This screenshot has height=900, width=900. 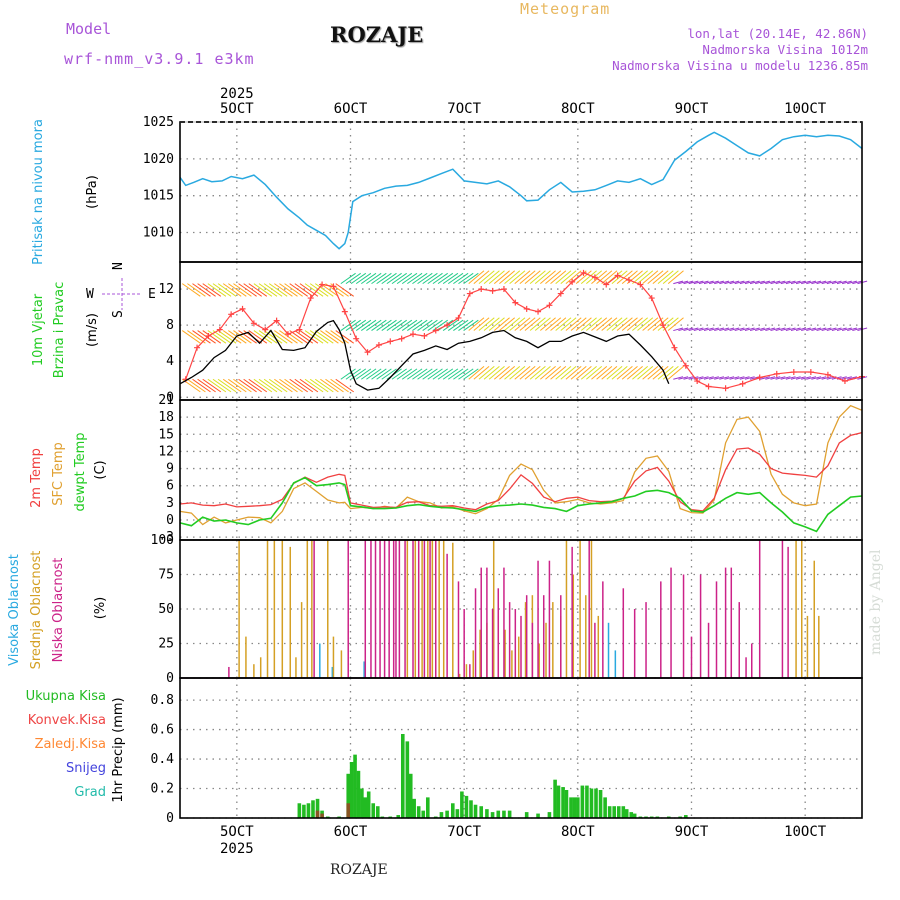 I want to click on wind-title-2: Brzina i Pravac, so click(x=59, y=330).